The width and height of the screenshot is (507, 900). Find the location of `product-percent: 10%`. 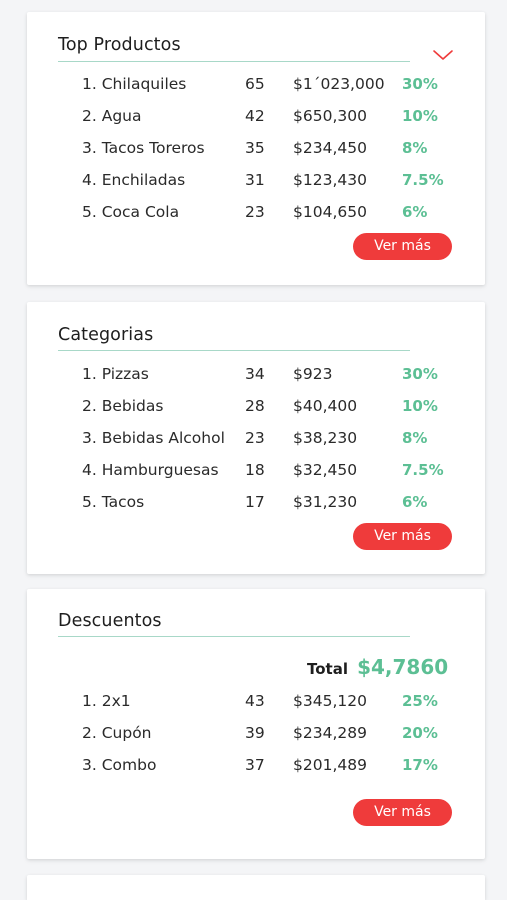

product-percent: 10% is located at coordinates (420, 116).